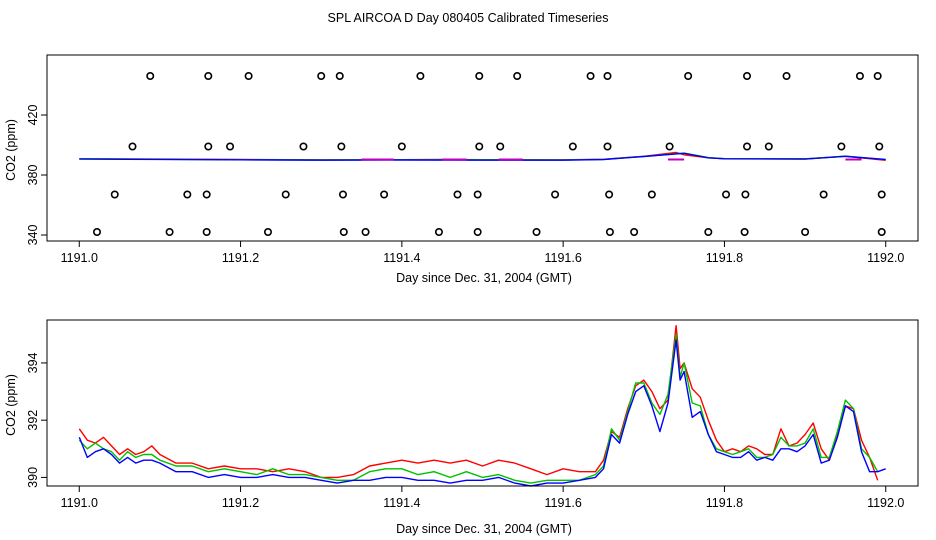 Image resolution: width=936 pixels, height=540 pixels. I want to click on top-y-tick-label: 380, so click(33, 175).